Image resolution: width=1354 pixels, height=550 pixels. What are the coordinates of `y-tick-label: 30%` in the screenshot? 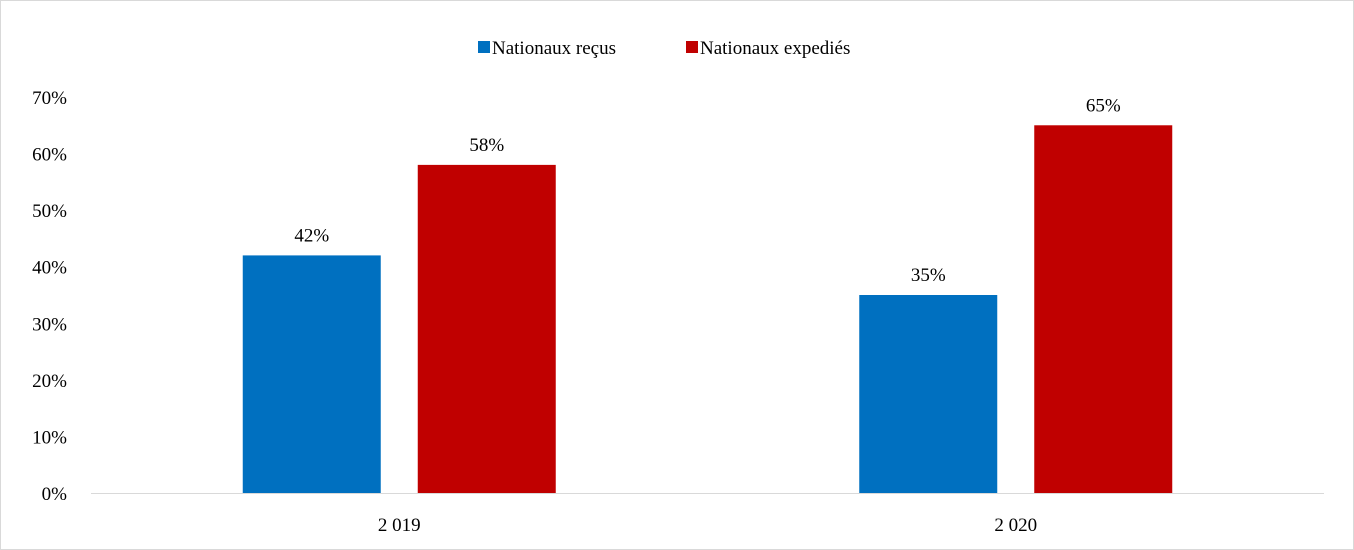 It's located at (49, 324).